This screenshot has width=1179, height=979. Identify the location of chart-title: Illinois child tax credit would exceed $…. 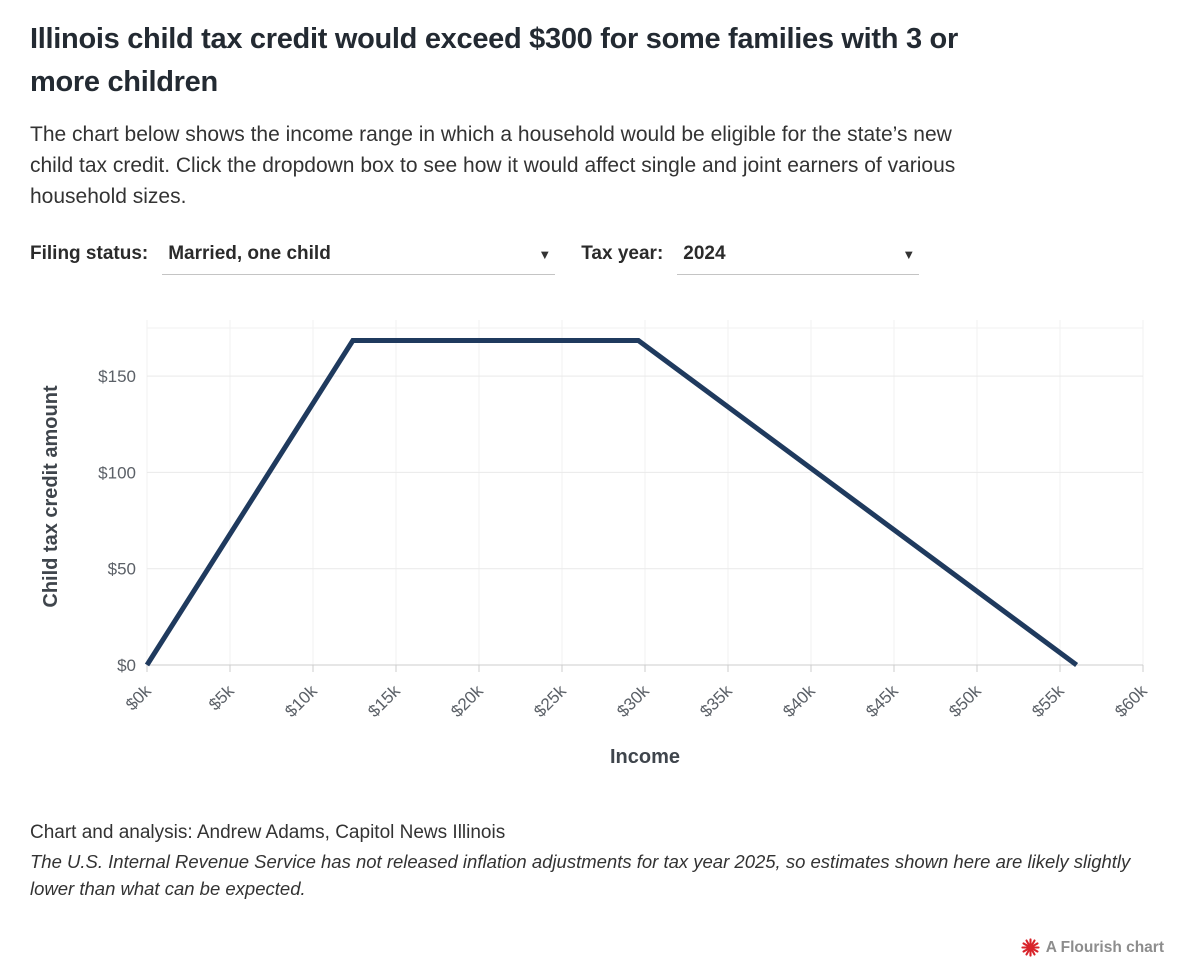
(494, 60).